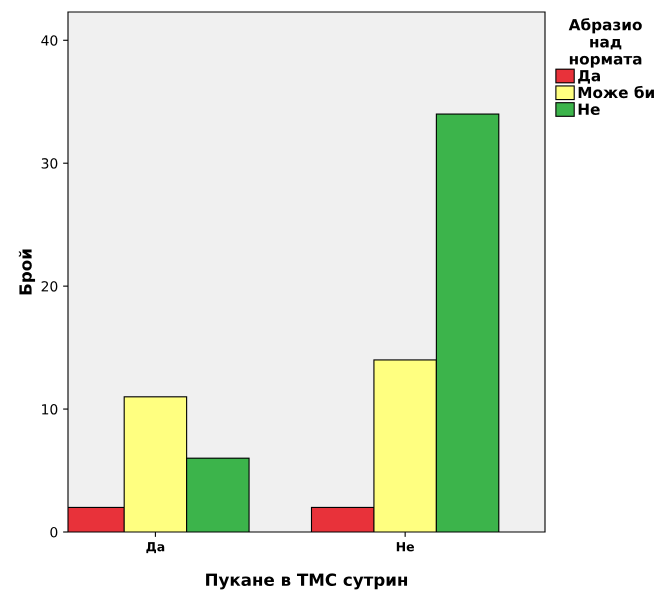 The height and width of the screenshot is (594, 662). Describe the element at coordinates (616, 92) in the screenshot. I see `legend-label: Може би` at that location.